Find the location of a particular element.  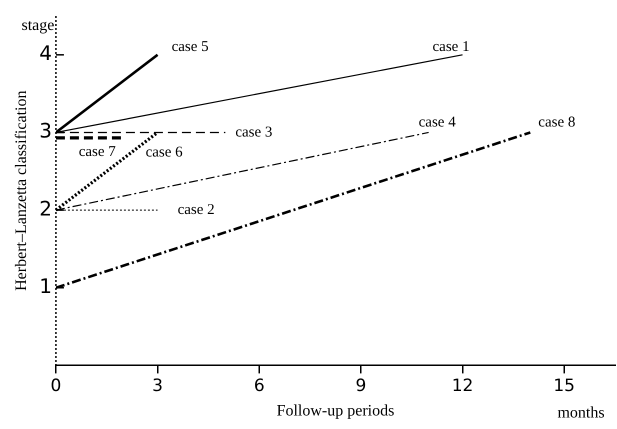

x-tick-label: 3 is located at coordinates (157, 386).